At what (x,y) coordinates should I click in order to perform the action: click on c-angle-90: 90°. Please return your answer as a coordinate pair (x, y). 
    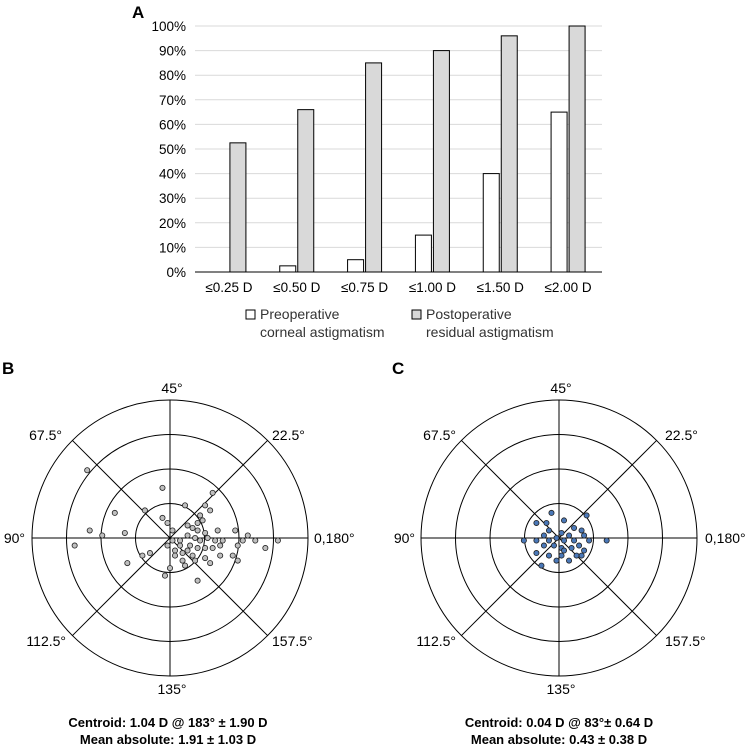
    Looking at the image, I should click on (404, 538).